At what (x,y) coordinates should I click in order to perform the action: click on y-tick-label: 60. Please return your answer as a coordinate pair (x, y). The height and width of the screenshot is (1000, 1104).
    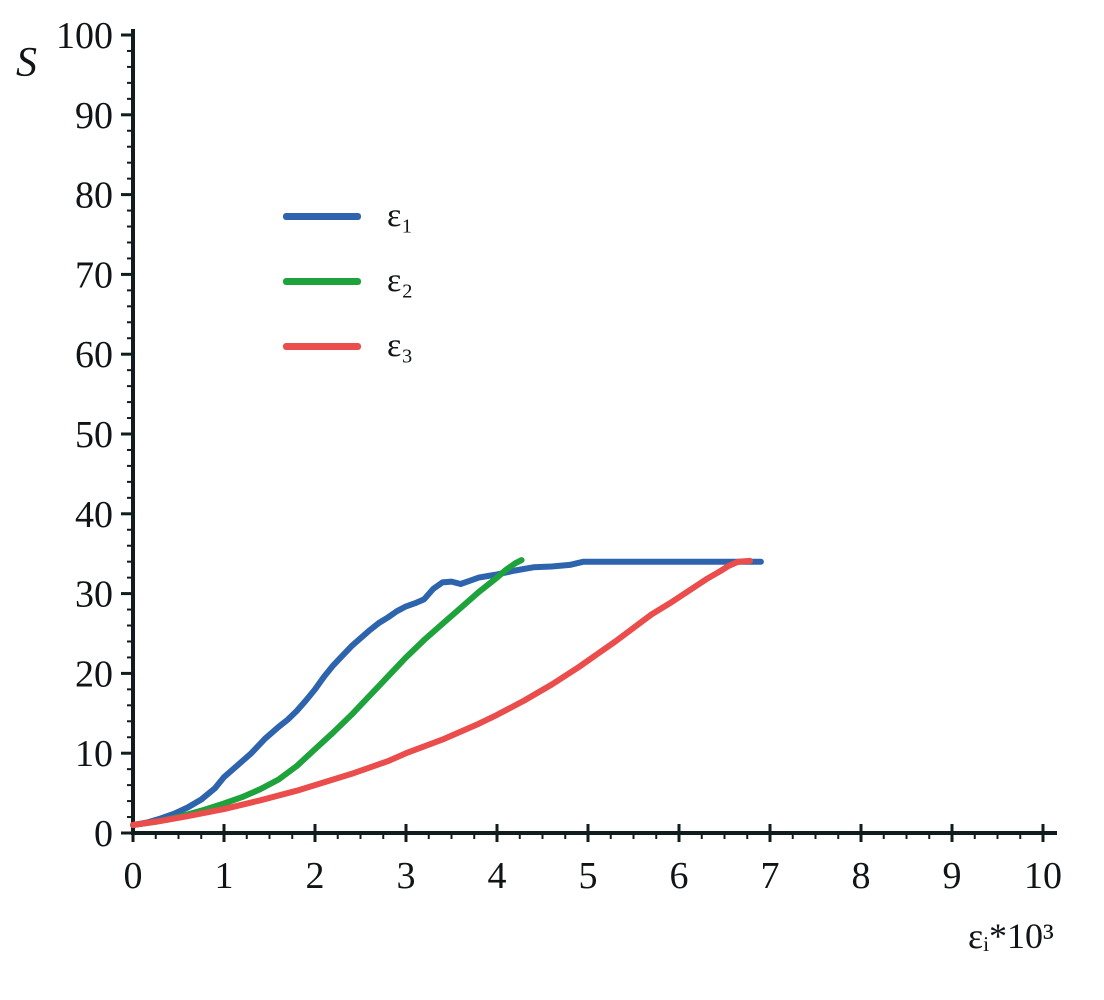
    Looking at the image, I should click on (94, 355).